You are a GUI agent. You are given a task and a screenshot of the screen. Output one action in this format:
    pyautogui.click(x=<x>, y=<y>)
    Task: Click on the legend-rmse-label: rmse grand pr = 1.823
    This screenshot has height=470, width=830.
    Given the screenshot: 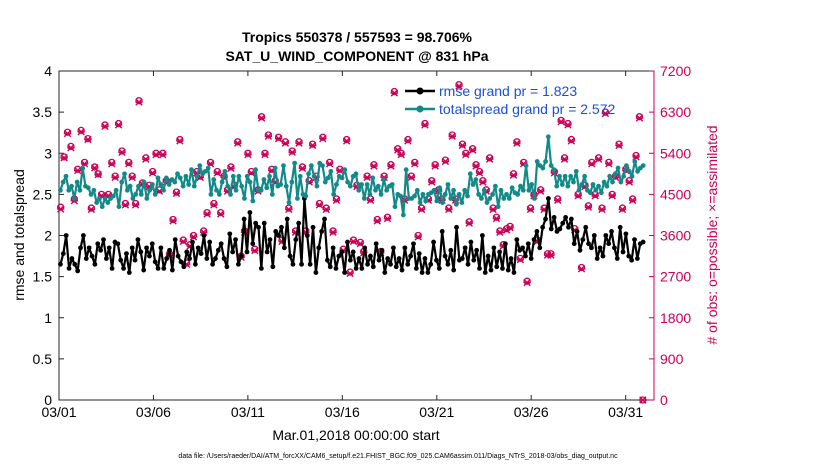 What is the action you would take?
    pyautogui.click(x=508, y=91)
    